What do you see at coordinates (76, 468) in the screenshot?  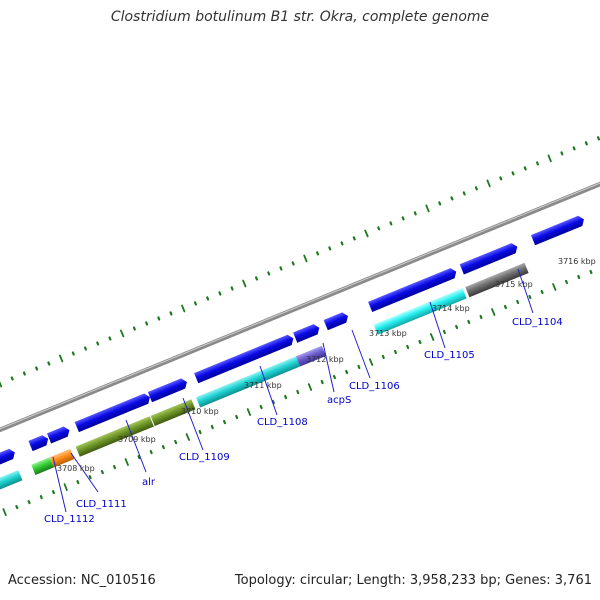 I see `kbp-label: 3708 kbp` at bounding box center [76, 468].